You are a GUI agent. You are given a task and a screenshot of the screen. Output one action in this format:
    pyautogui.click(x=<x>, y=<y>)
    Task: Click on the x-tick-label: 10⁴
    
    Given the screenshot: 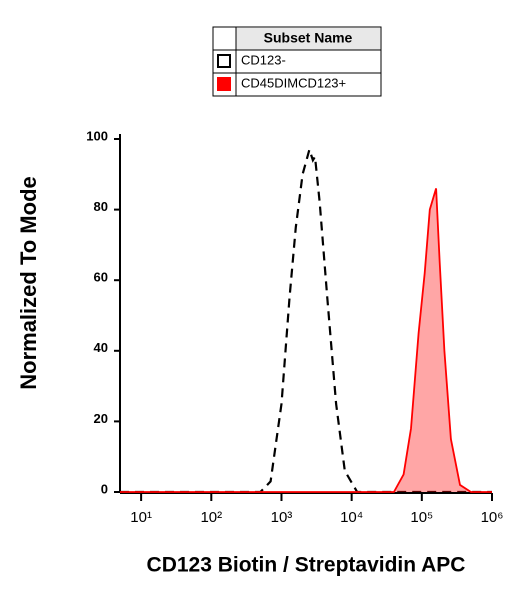 What is the action you would take?
    pyautogui.click(x=351, y=517)
    